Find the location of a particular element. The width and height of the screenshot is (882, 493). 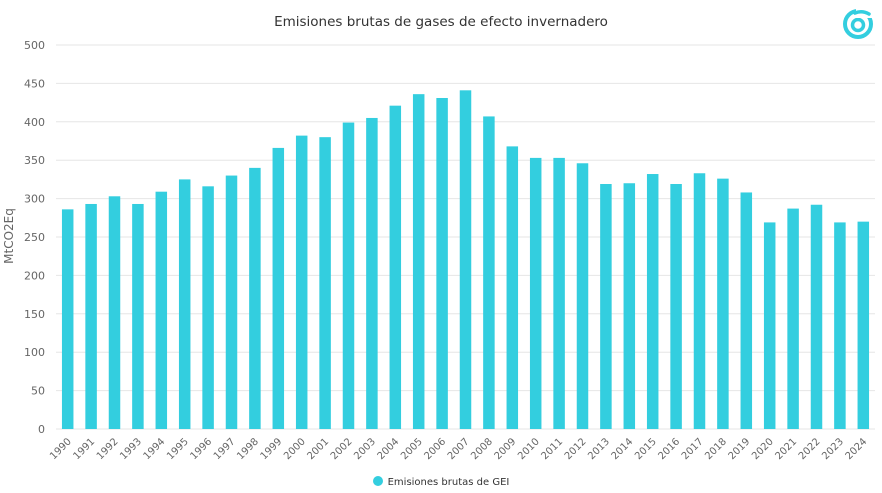

x-tick-label: 1991 is located at coordinates (84, 449).